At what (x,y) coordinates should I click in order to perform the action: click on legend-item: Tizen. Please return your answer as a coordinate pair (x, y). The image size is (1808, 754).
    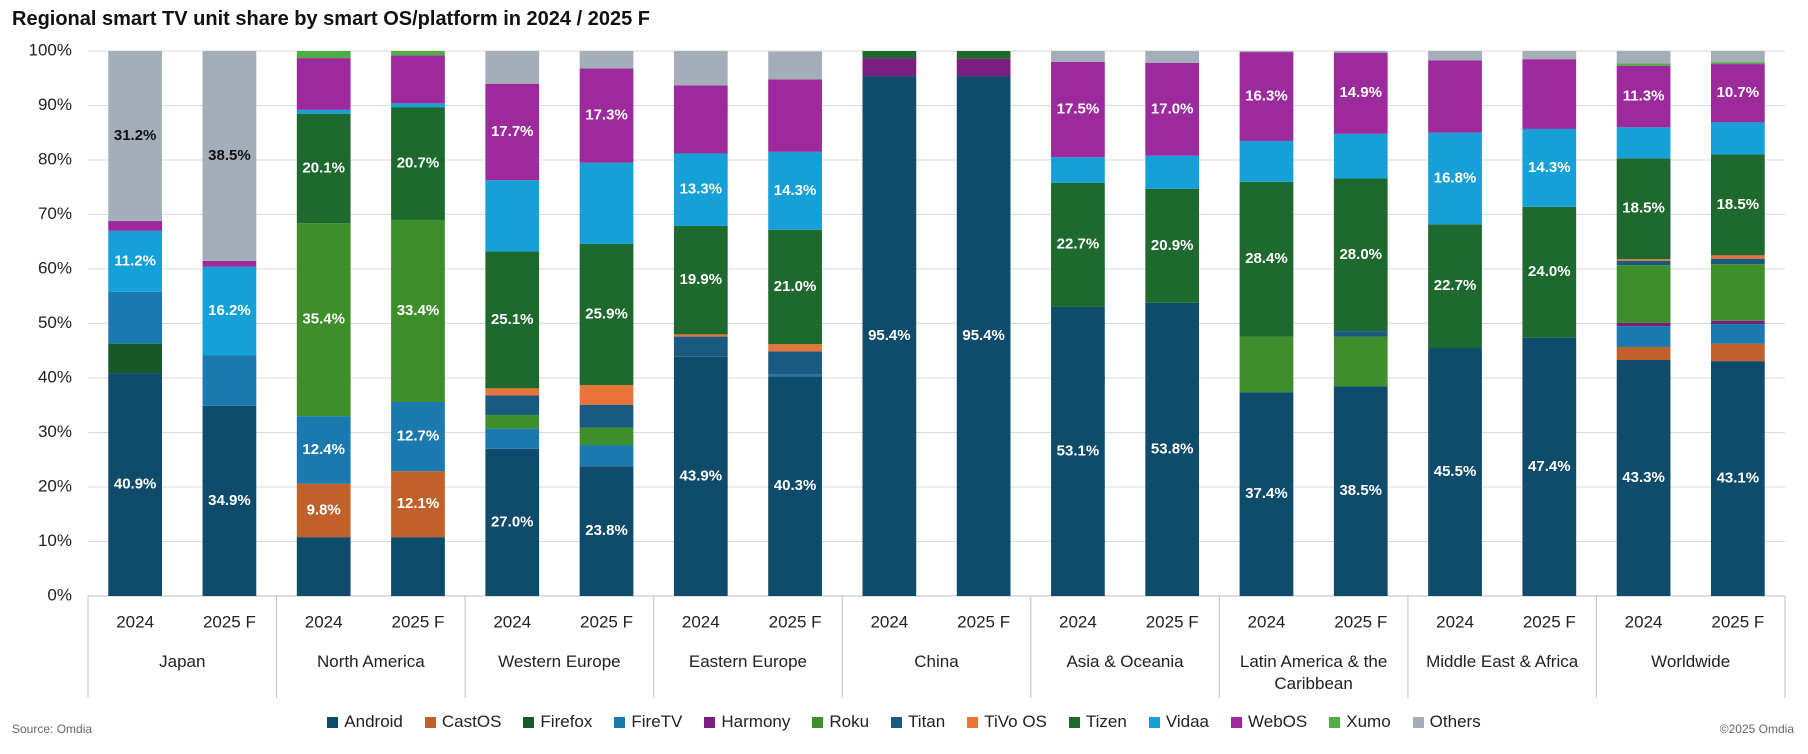
    Looking at the image, I should click on (1097, 722).